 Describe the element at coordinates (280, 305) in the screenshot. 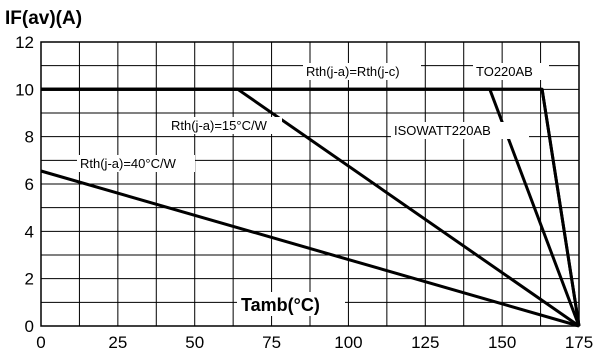

I see `x-axis-title: Tamb(°C)` at that location.